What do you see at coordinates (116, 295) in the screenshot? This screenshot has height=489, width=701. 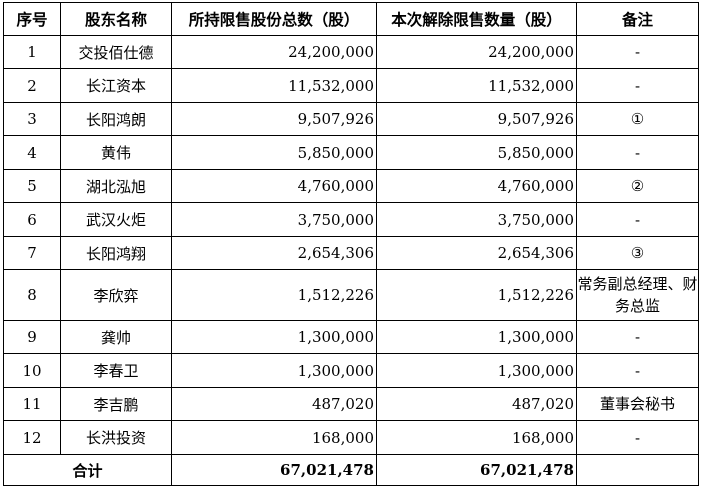 I see `row-holder-name: 李欣弈` at bounding box center [116, 295].